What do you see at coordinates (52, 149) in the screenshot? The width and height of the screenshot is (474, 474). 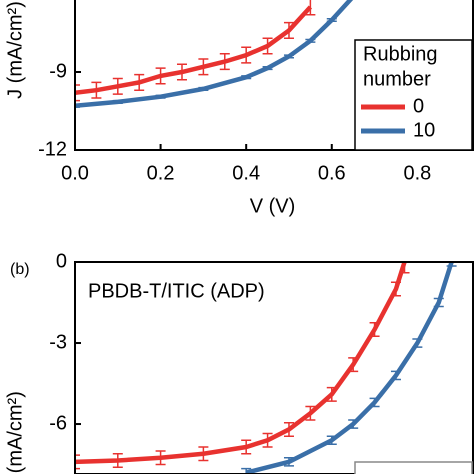 I see `y-tick-label: -12` at bounding box center [52, 149].